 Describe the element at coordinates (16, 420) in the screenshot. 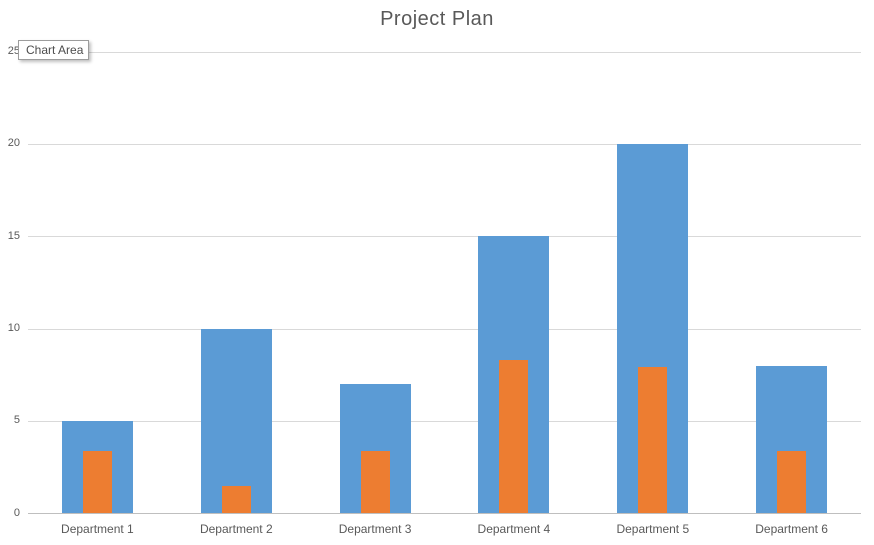

I see `y-axis-tick-label-5: 5` at that location.